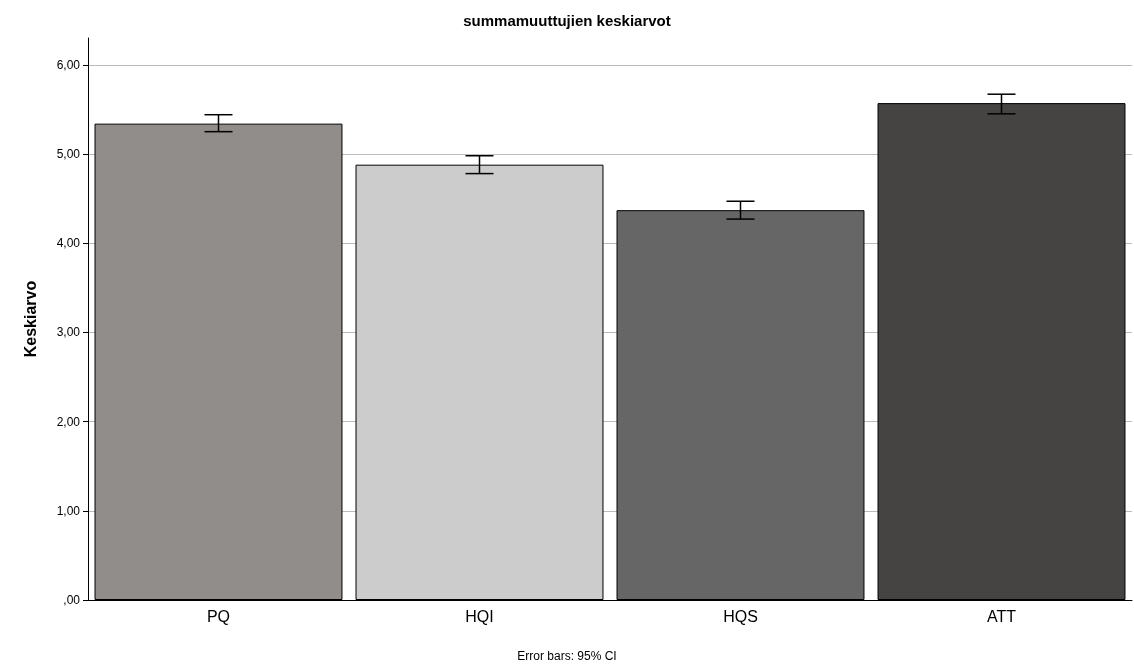 Image resolution: width=1134 pixels, height=670 pixels. What do you see at coordinates (479, 616) in the screenshot?
I see `x-tick-label: HQI` at bounding box center [479, 616].